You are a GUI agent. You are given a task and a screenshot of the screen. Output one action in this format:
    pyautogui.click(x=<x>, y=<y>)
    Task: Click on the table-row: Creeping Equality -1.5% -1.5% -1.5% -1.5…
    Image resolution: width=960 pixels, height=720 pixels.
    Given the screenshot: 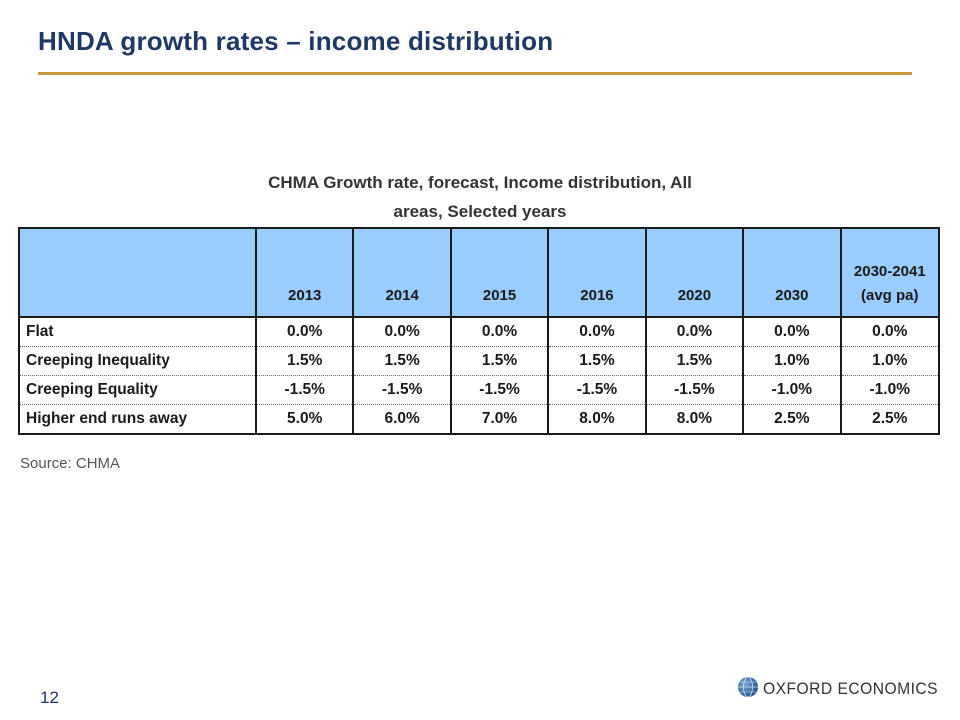 What is the action you would take?
    pyautogui.click(x=479, y=390)
    